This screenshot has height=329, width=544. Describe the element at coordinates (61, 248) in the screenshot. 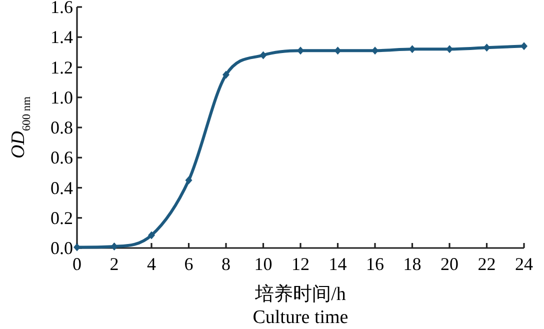

I see `y-tick-label: 0.0` at that location.